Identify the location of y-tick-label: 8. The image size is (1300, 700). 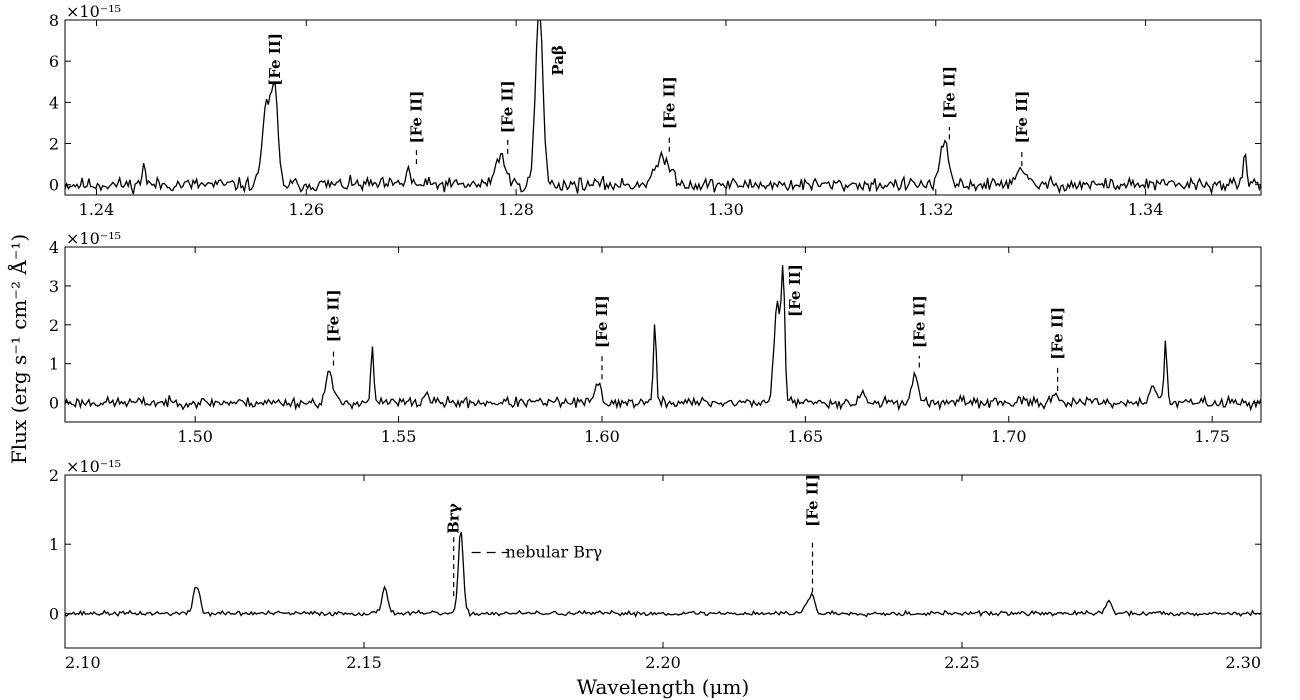
(54, 20).